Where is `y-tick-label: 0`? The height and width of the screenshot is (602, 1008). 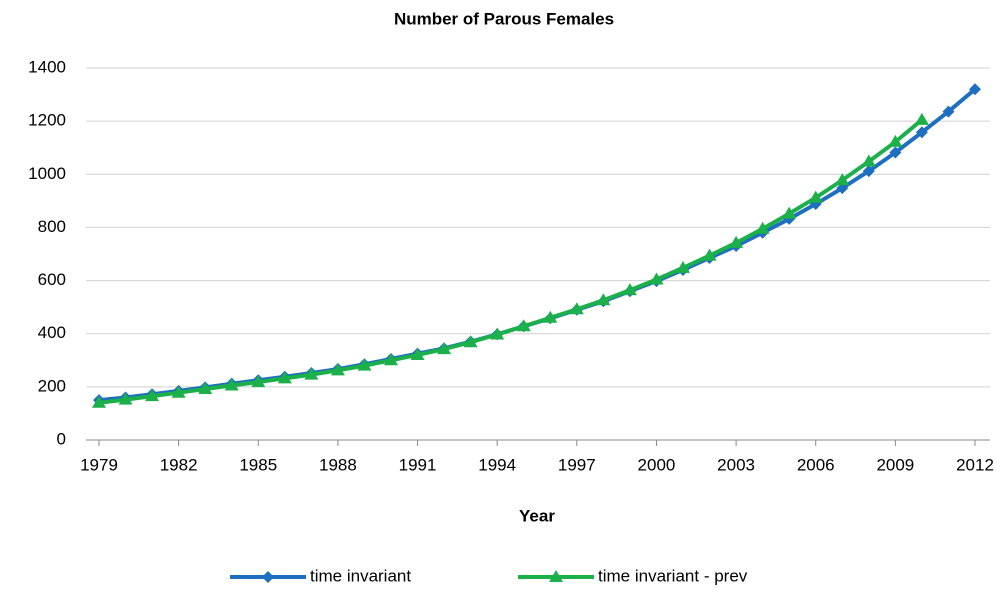 y-tick-label: 0 is located at coordinates (61, 438).